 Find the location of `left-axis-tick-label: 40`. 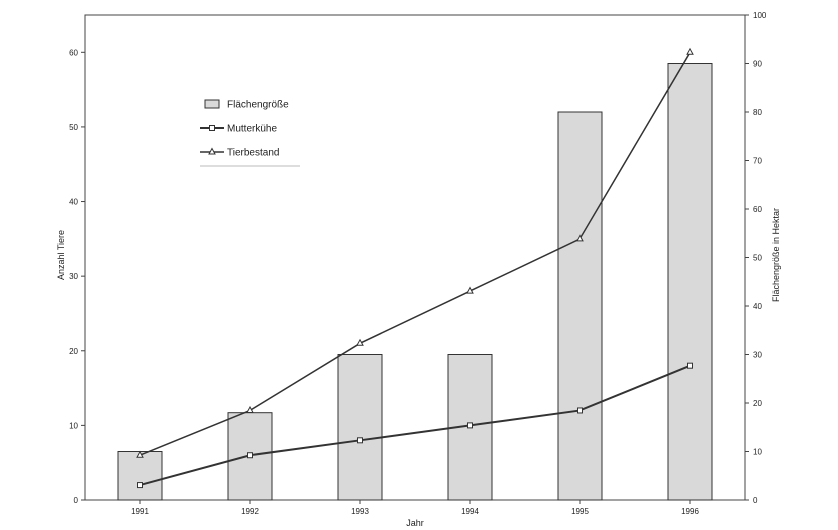

left-axis-tick-label: 40 is located at coordinates (73, 202).